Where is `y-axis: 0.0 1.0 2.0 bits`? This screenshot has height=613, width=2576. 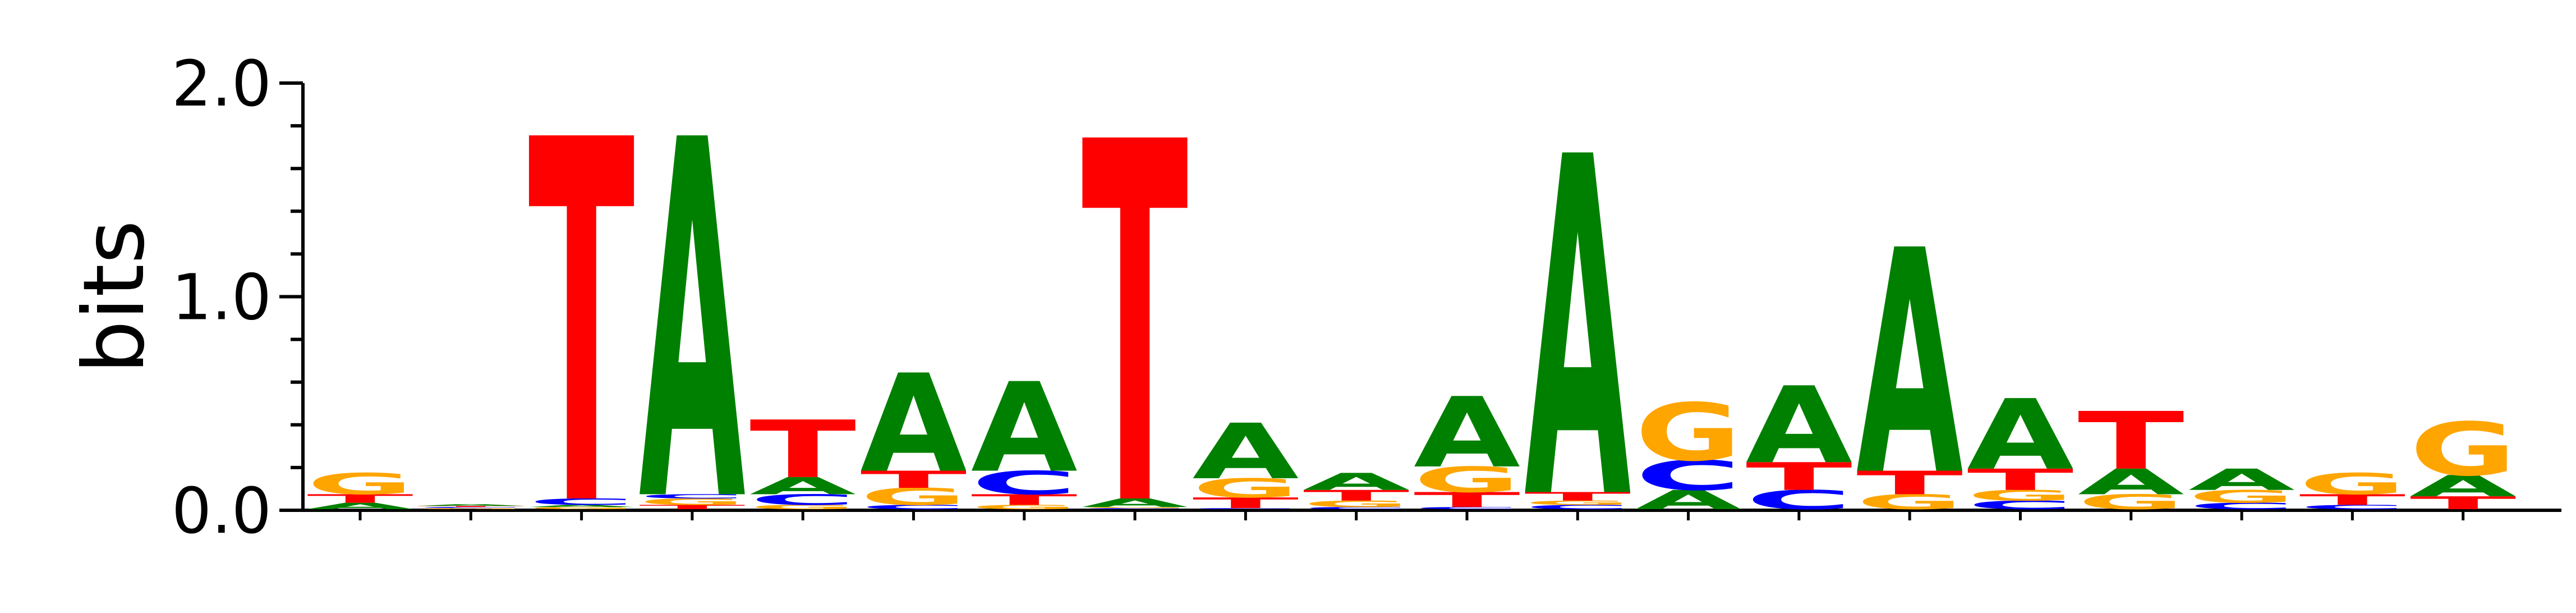
y-axis: 0.0 1.0 2.0 bits is located at coordinates (185, 298).